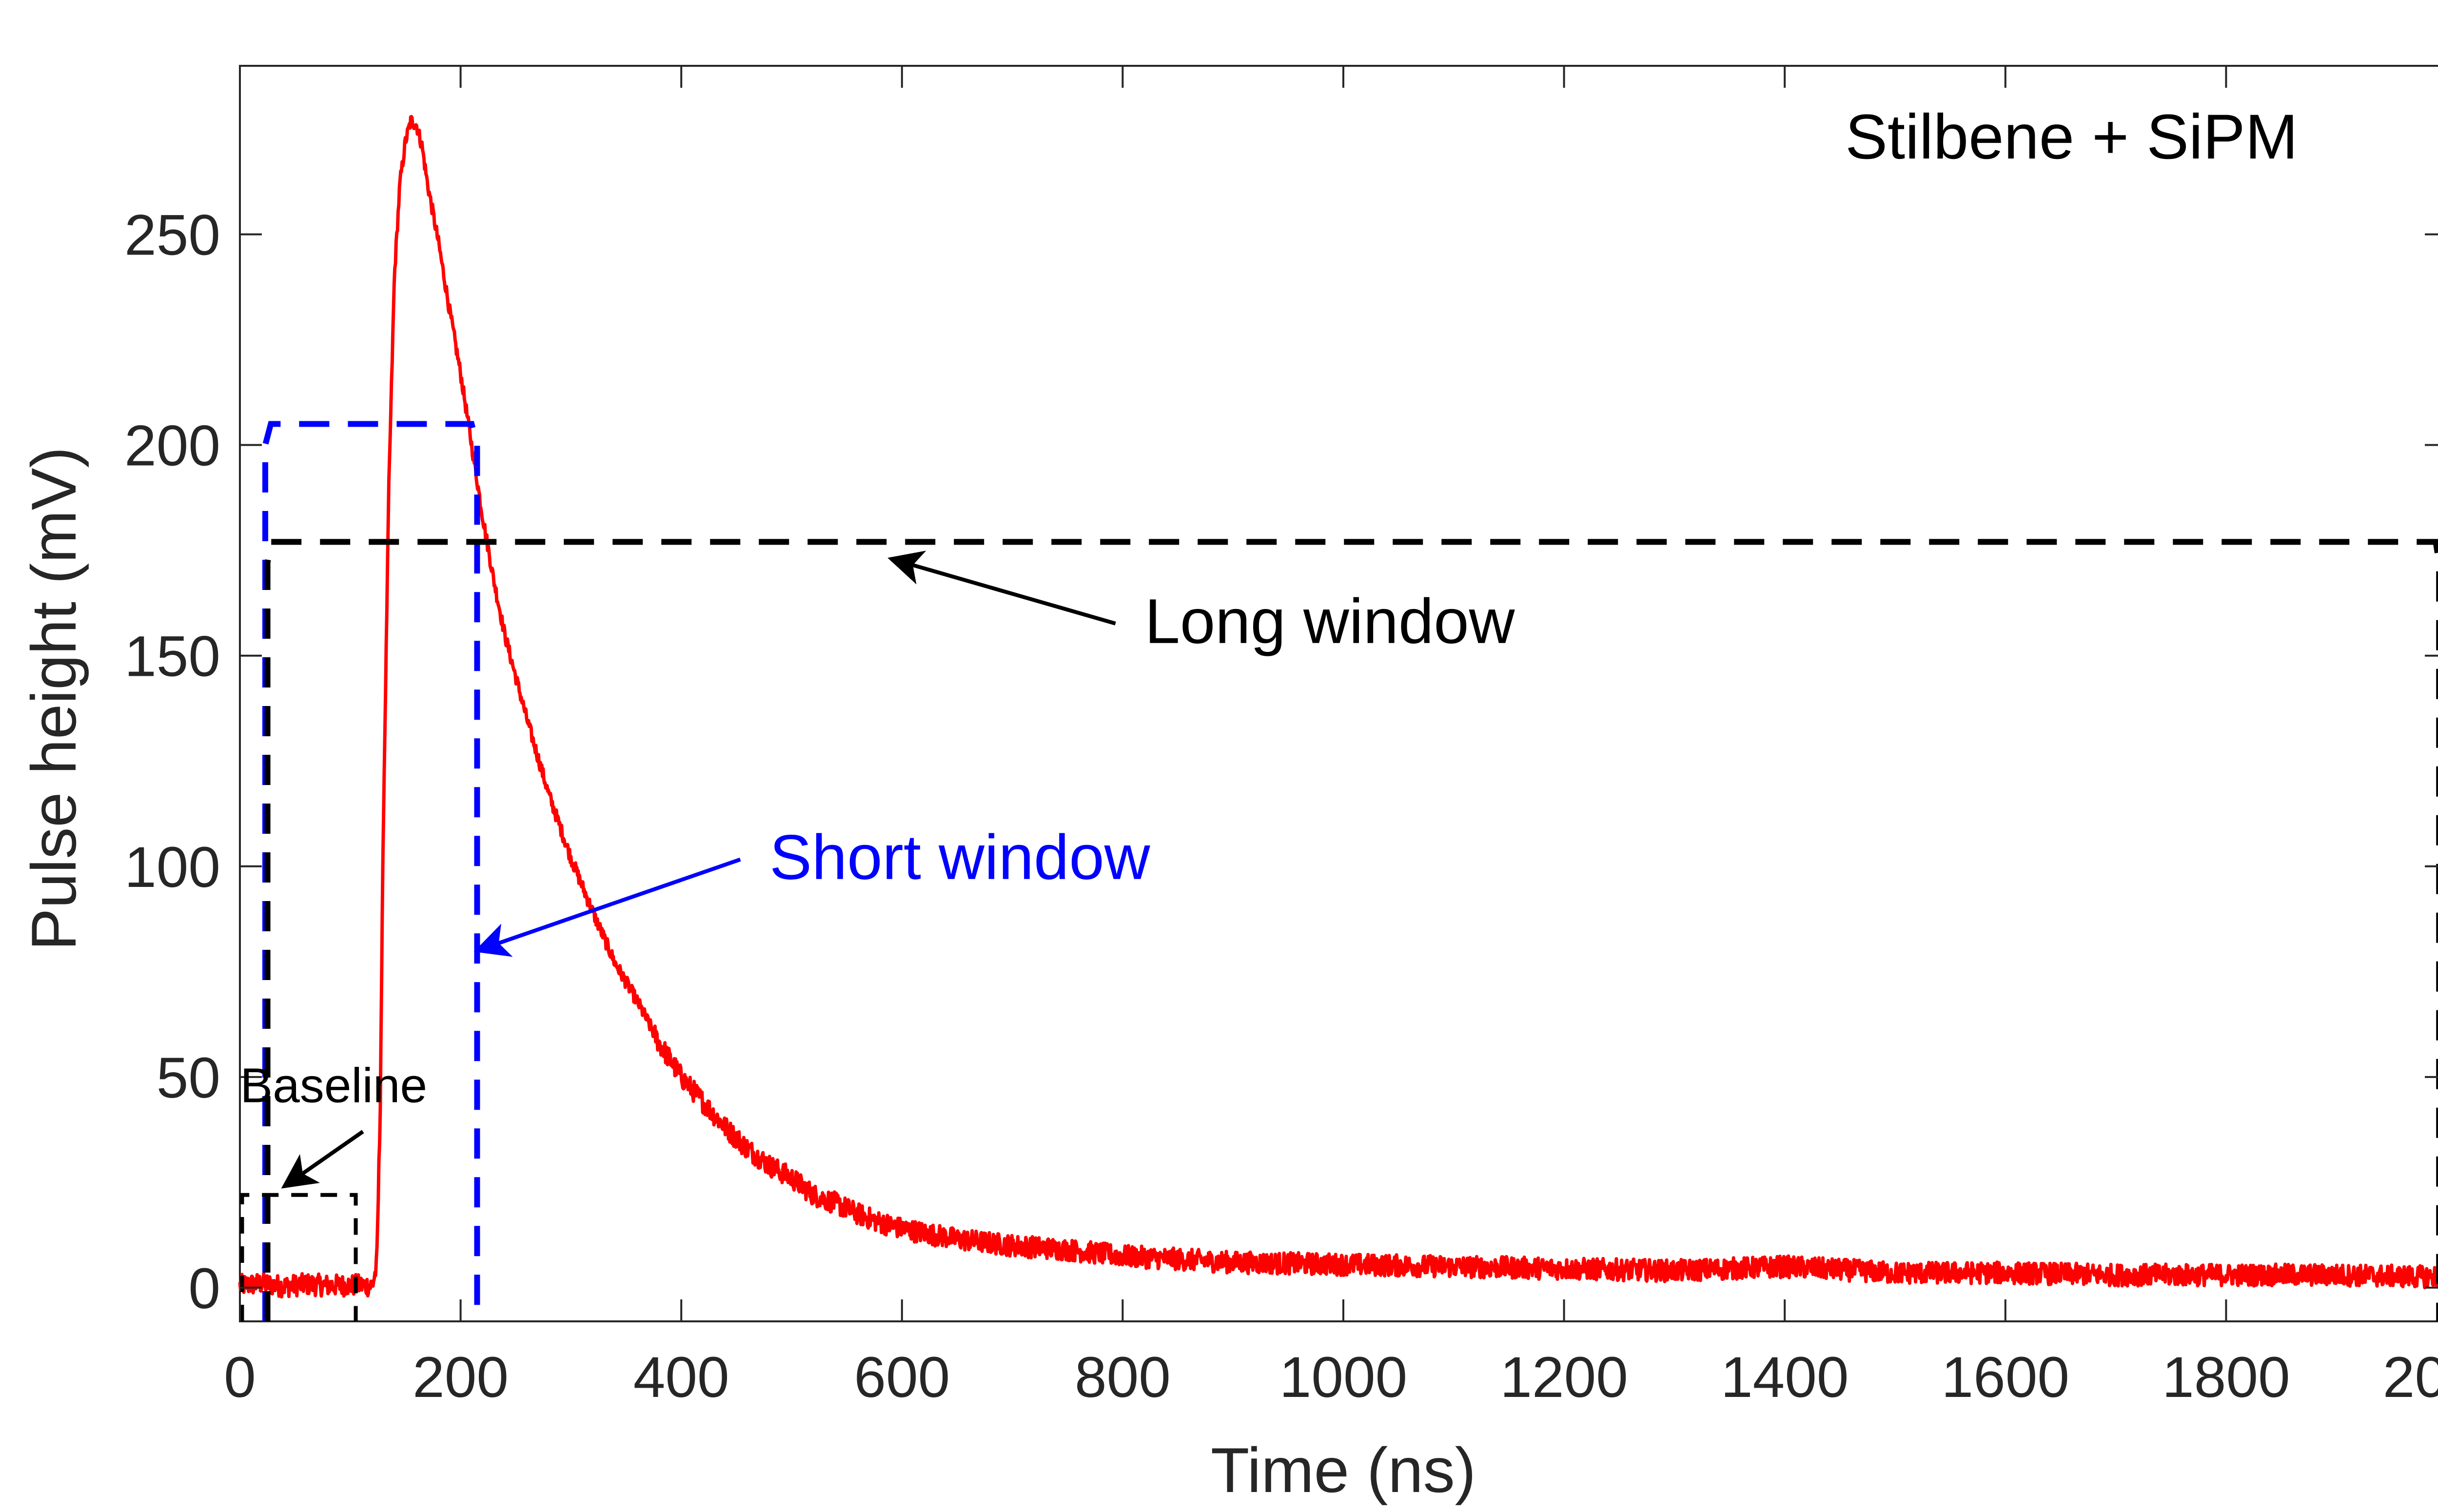  Describe the element at coordinates (2006, 1377) in the screenshot. I see `x-tick-label: 1600` at that location.